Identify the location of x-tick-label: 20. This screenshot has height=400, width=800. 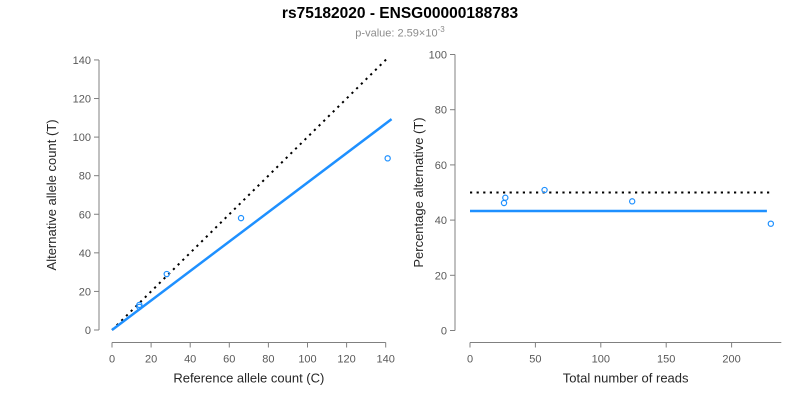
(151, 360).